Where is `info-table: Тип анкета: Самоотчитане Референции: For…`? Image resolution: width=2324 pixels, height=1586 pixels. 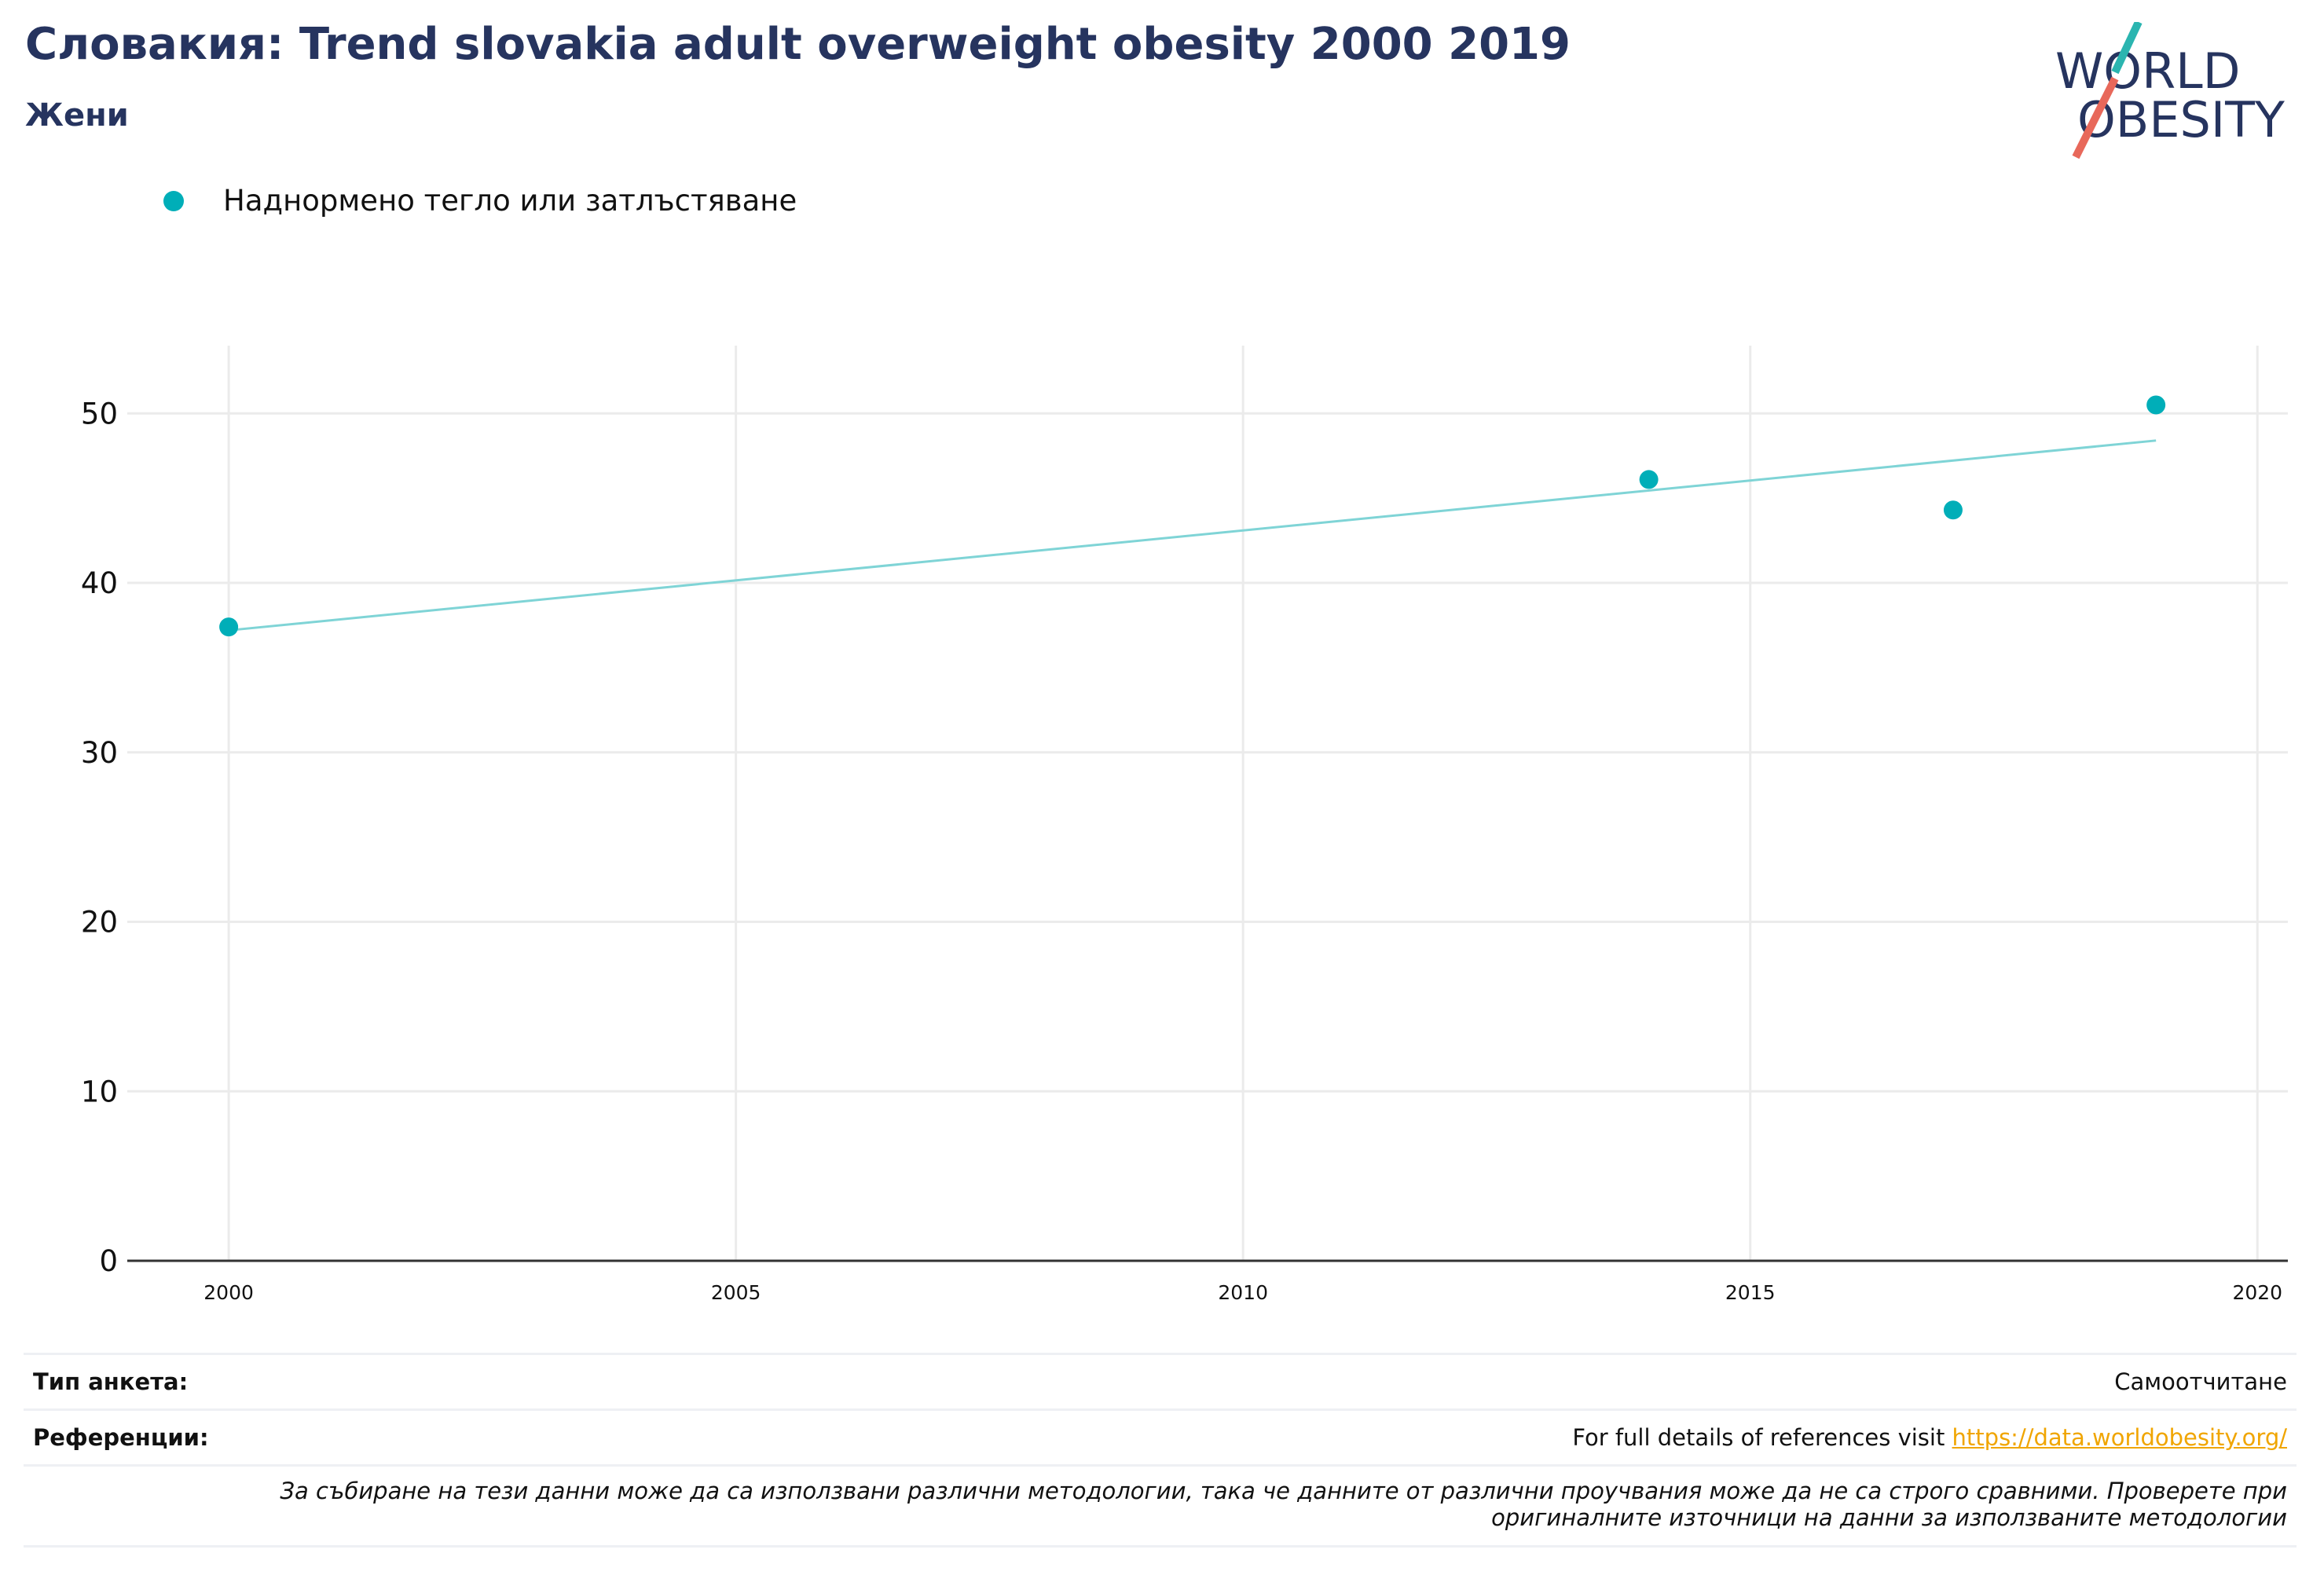 info-table: Тип анкета: Самоотчитане Референции: For… is located at coordinates (1160, 1450).